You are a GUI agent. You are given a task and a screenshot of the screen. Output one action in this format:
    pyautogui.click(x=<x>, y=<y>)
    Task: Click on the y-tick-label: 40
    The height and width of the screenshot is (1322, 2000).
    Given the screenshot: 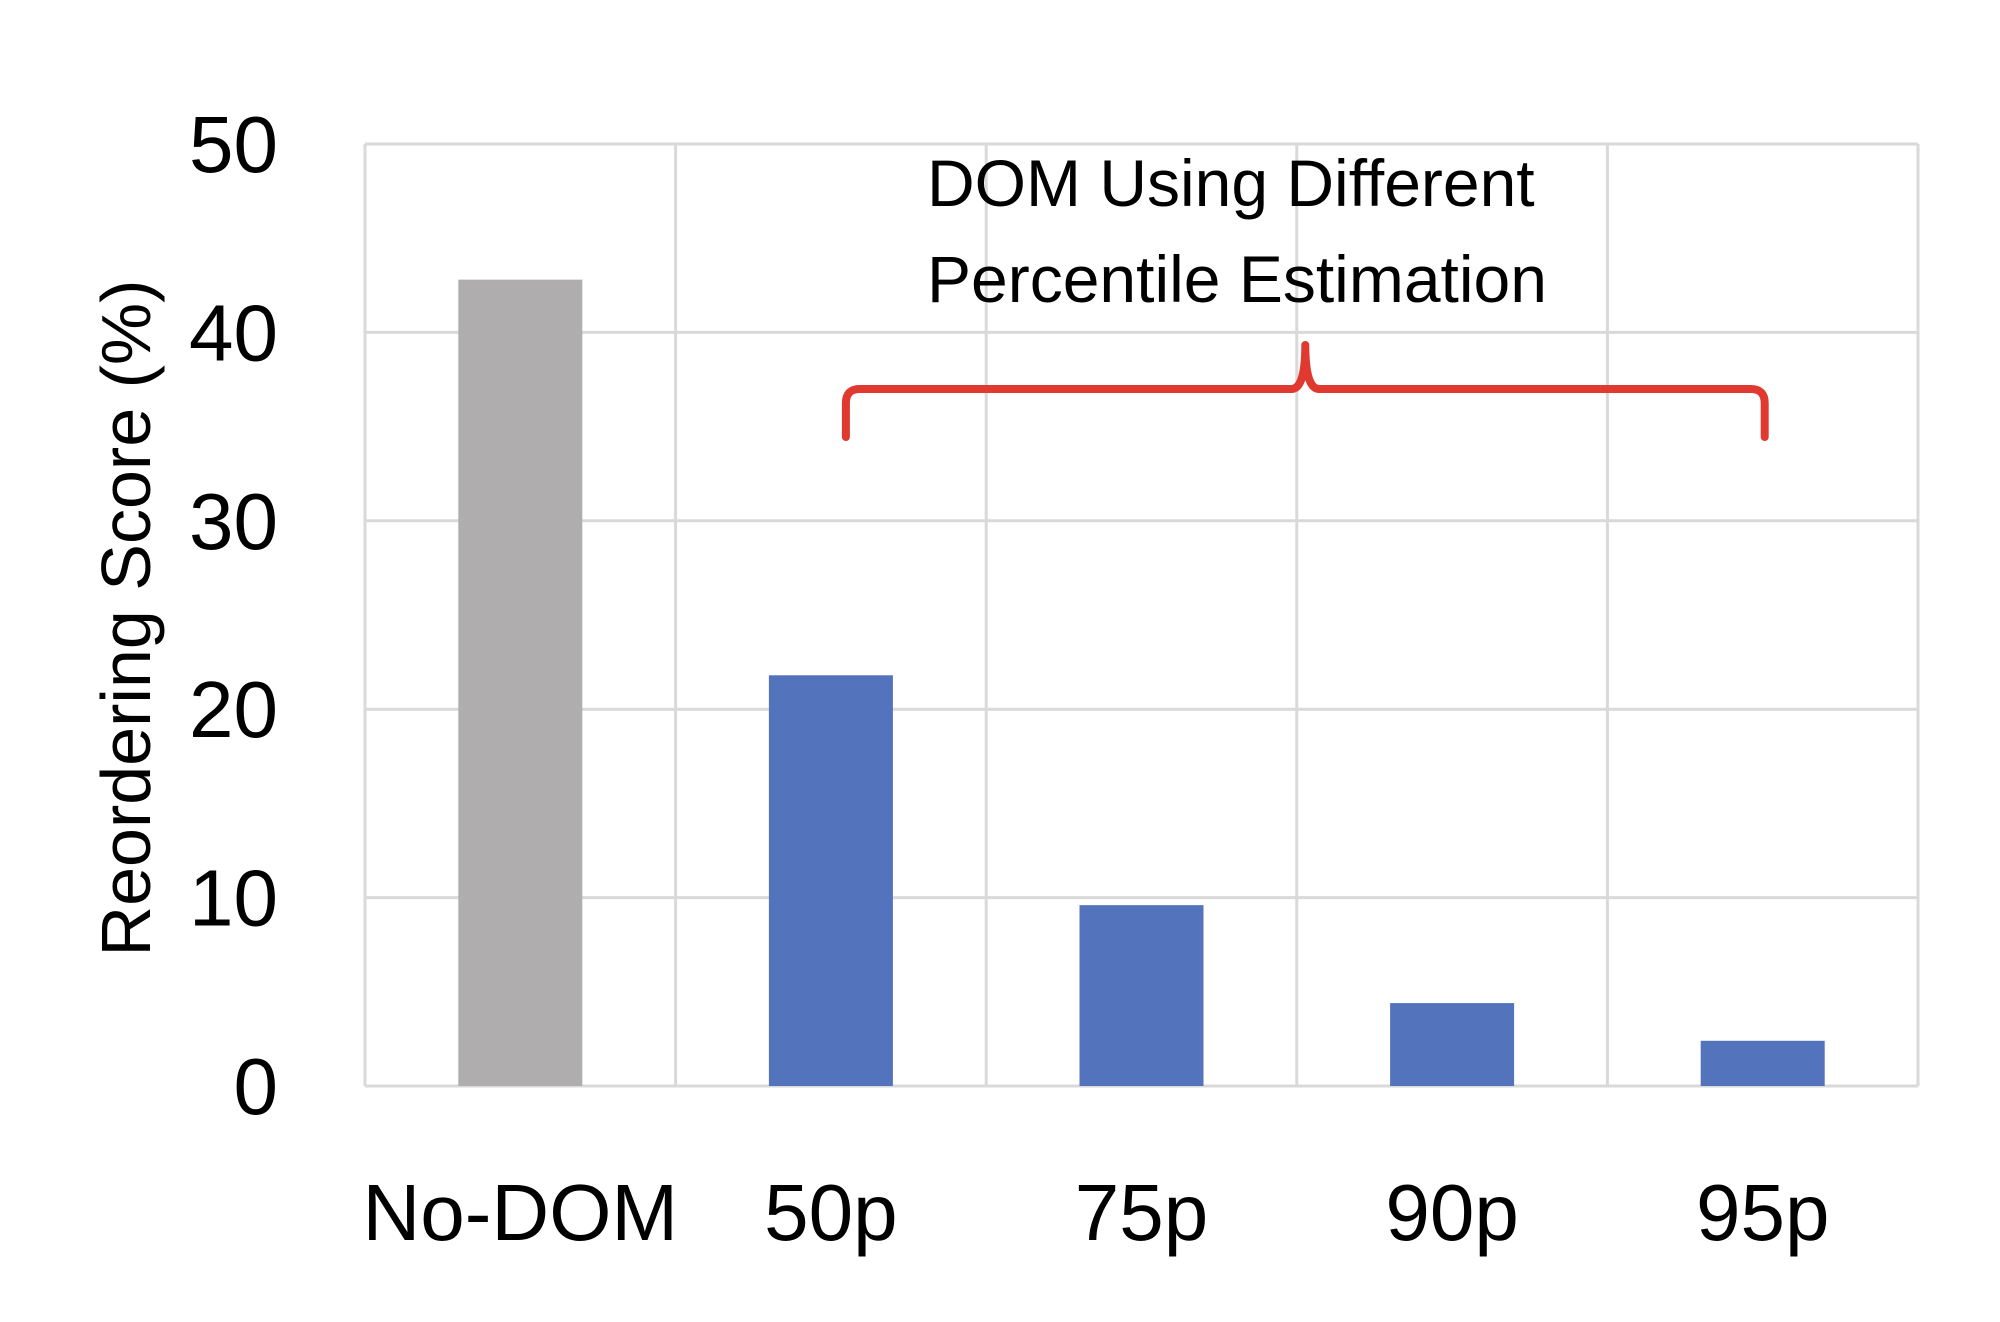 What is the action you would take?
    pyautogui.click(x=233, y=332)
    